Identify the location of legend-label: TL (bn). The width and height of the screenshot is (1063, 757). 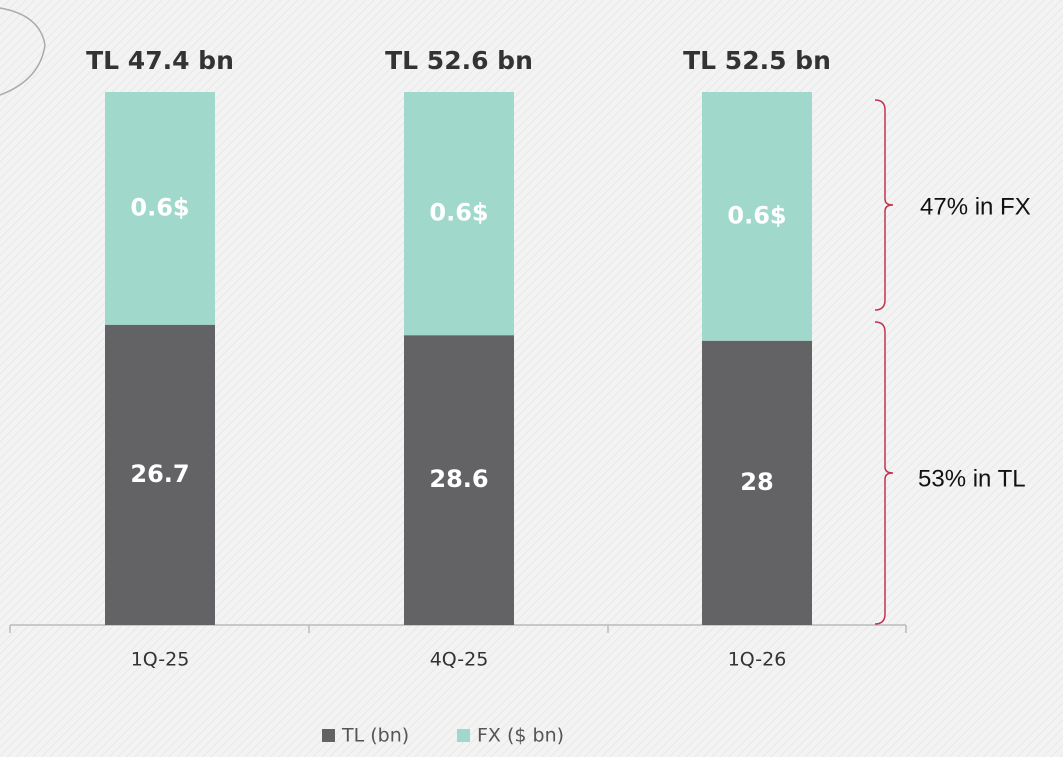
(375, 736).